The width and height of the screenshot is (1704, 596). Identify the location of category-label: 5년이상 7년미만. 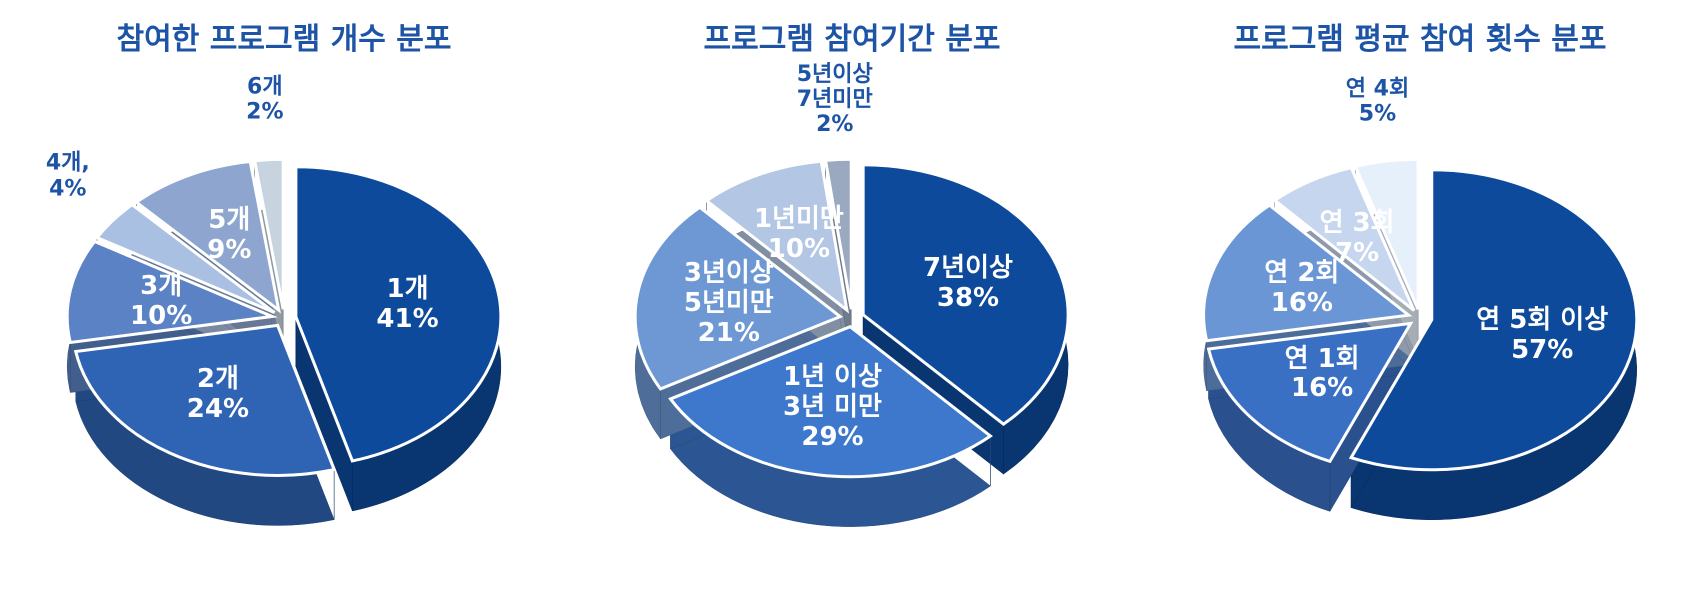
(834, 86).